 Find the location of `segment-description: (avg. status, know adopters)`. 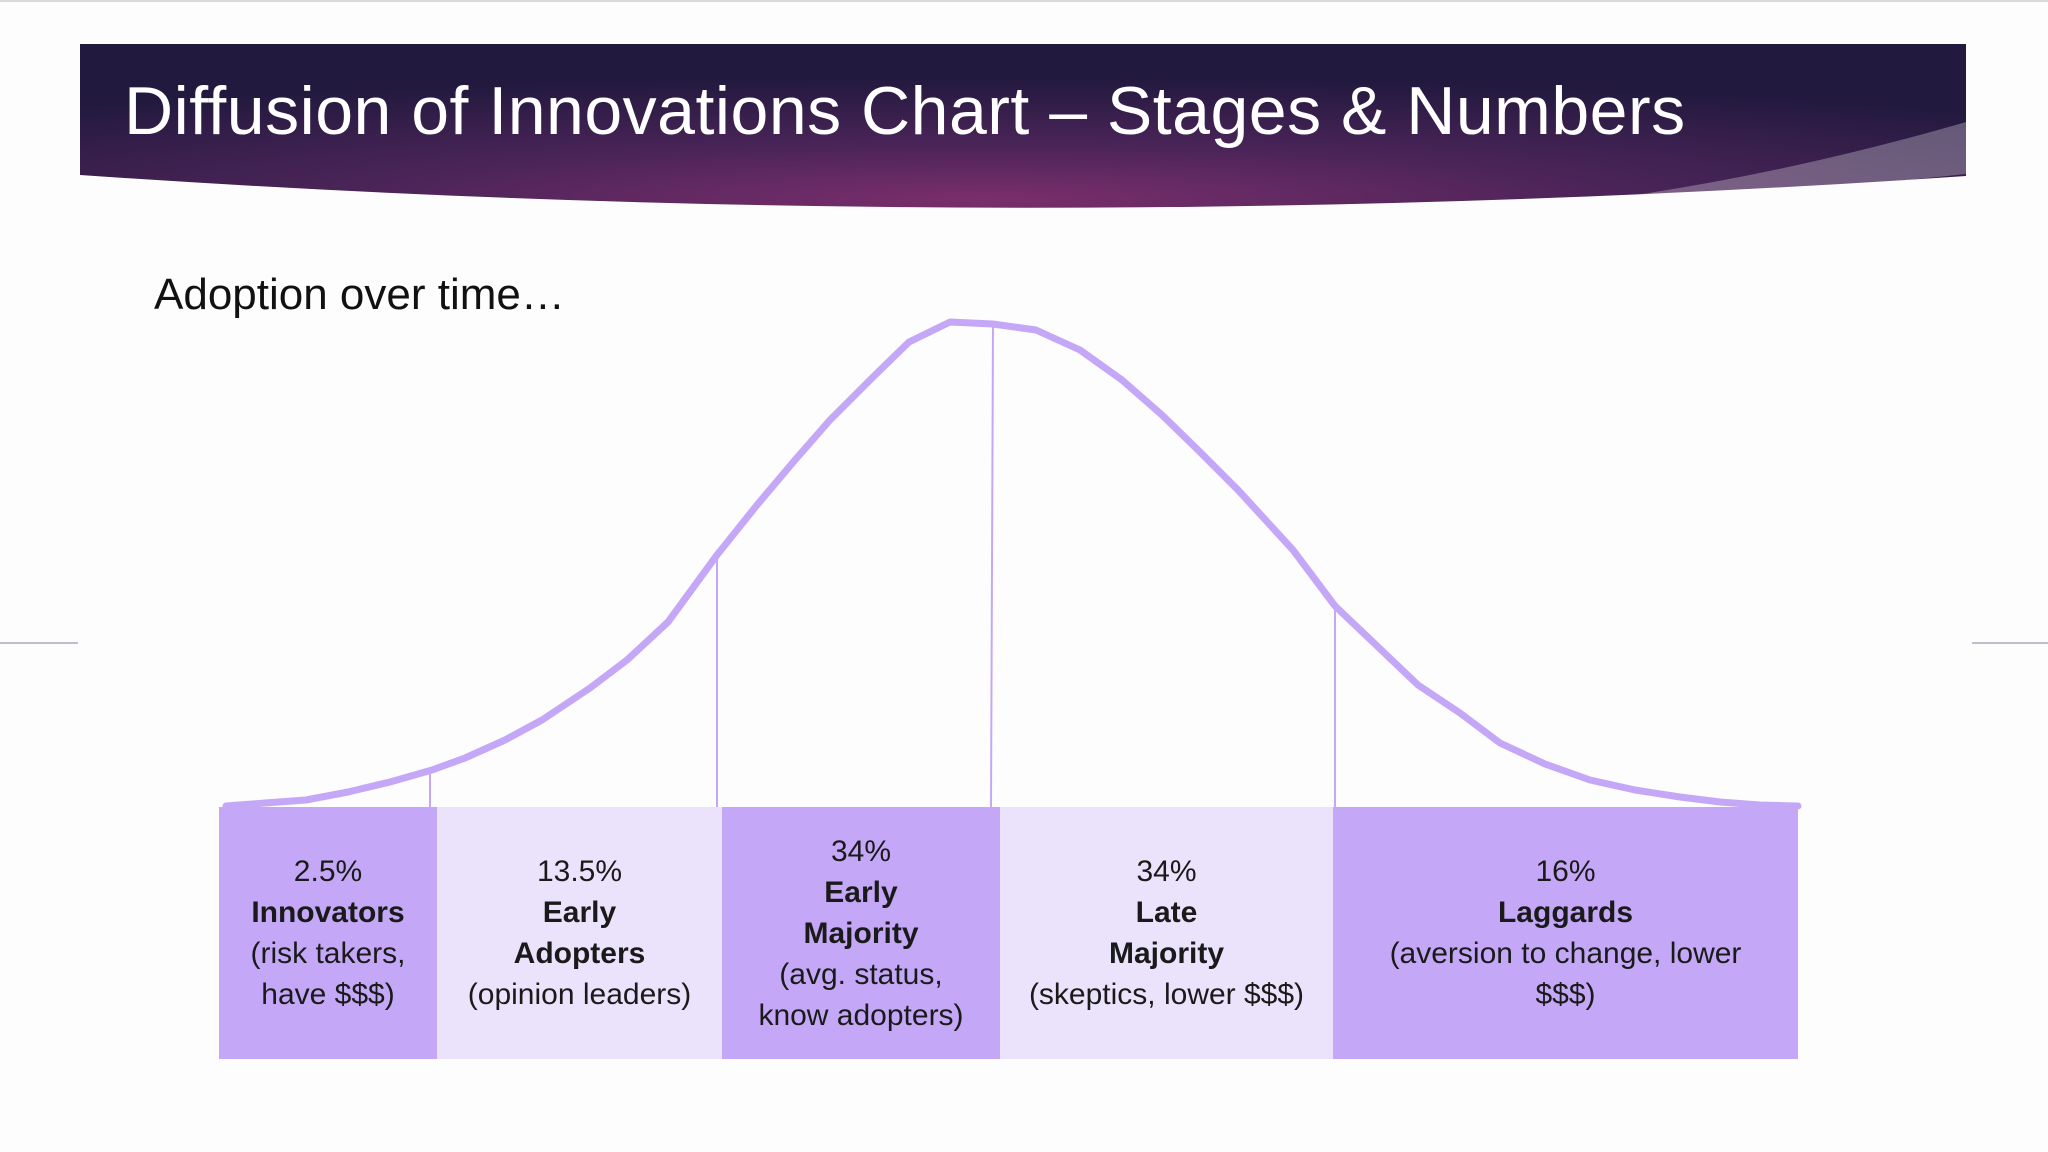

segment-description: (avg. status, know adopters) is located at coordinates (861, 994).